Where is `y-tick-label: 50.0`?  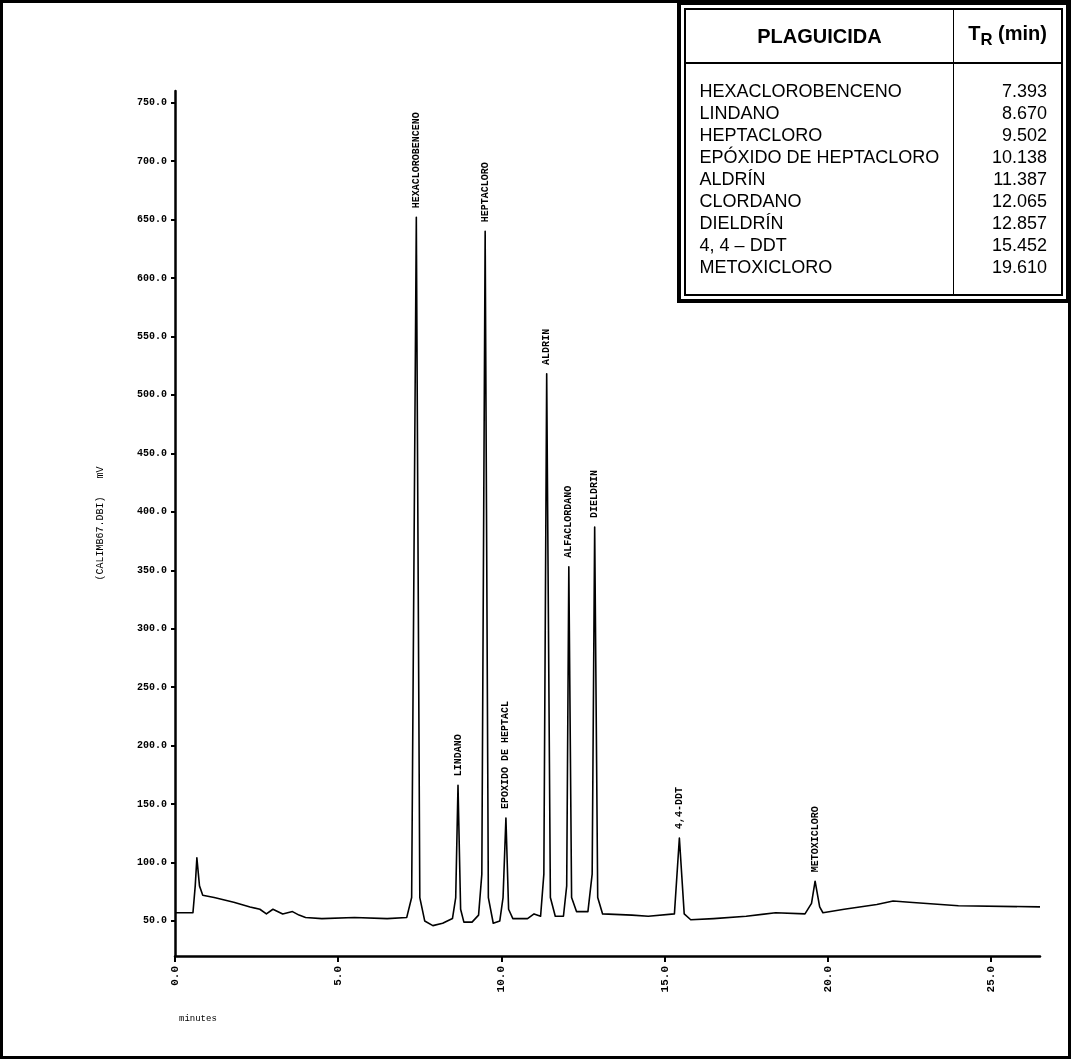 y-tick-label: 50.0 is located at coordinates (154, 921).